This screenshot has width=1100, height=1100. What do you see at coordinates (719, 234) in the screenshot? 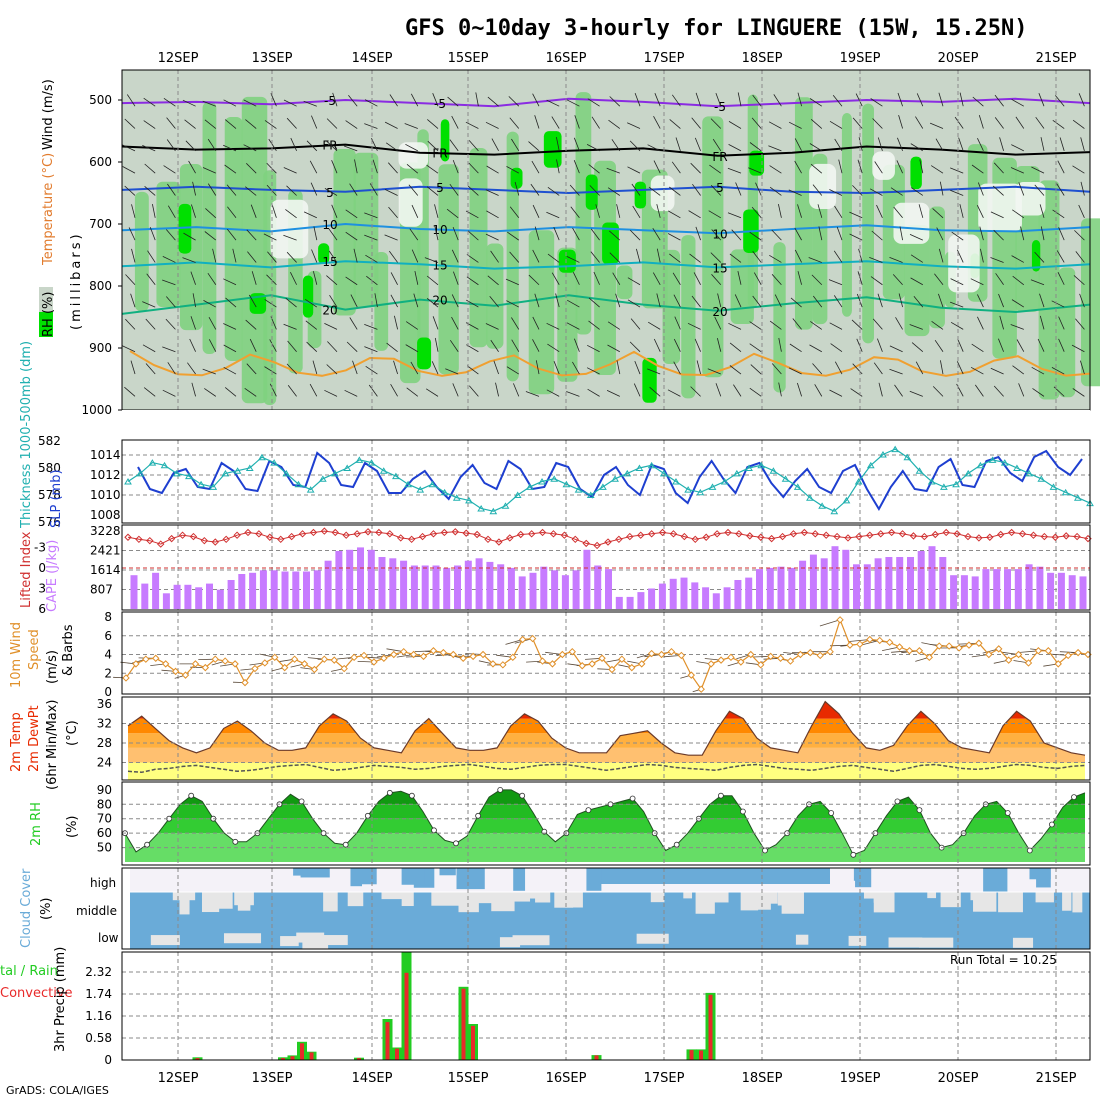
I see `isotherm-label: 10` at bounding box center [719, 234].